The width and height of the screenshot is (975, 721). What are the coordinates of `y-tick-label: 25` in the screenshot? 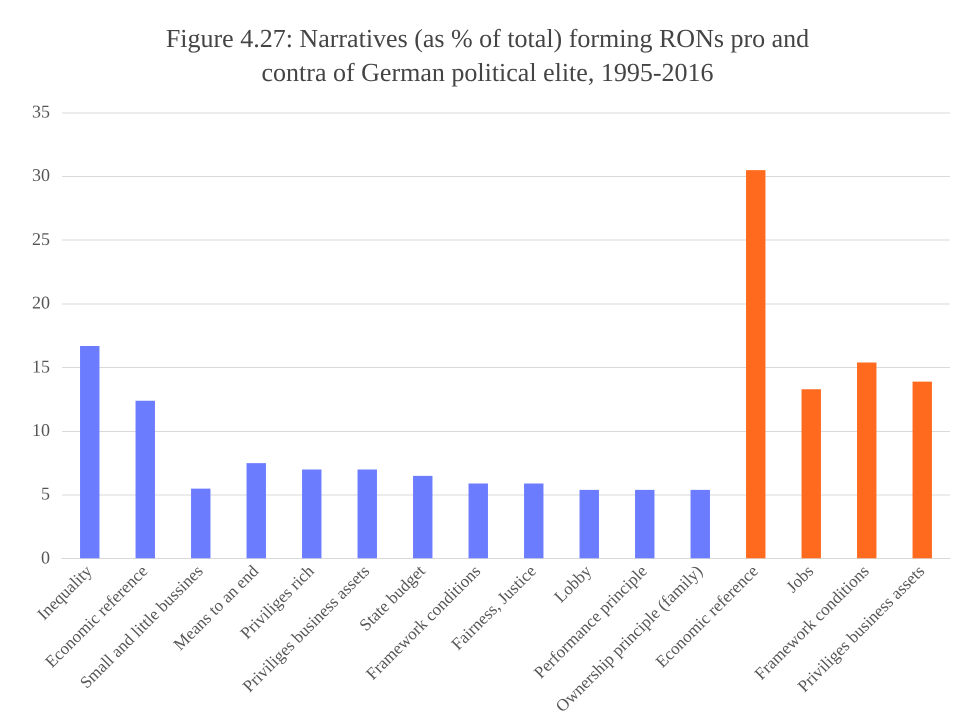 It's located at (41, 238).